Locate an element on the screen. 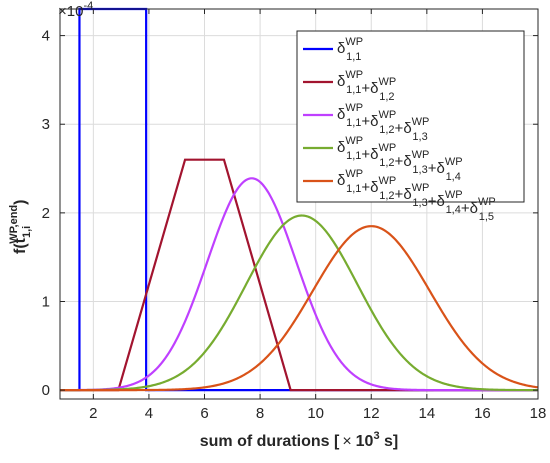 This screenshot has height=463, width=550. x-tick-label: 4 is located at coordinates (149, 413).